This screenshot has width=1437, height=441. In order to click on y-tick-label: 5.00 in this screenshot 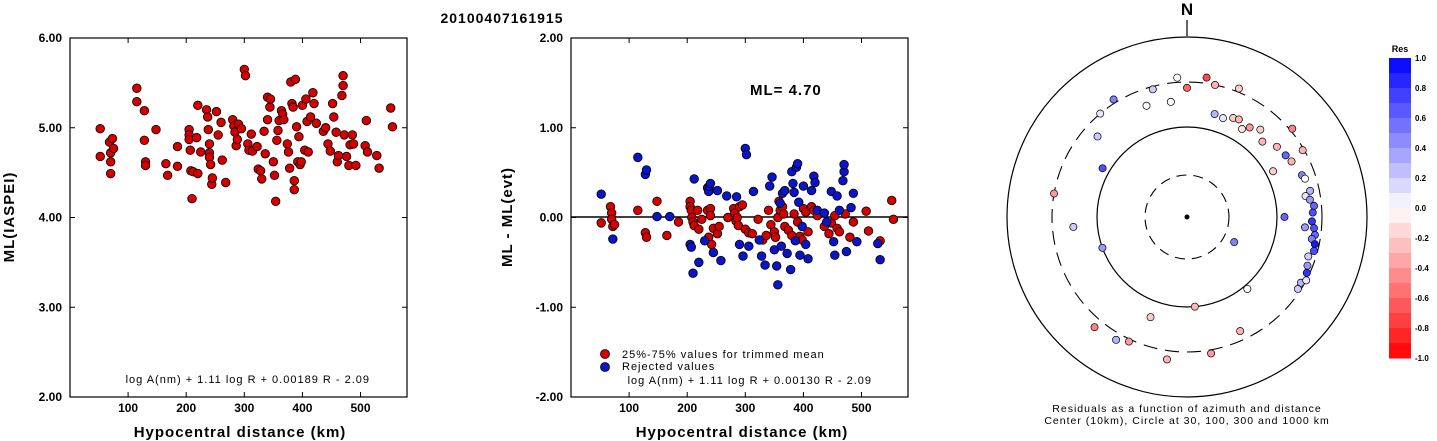, I will do `click(51, 128)`.